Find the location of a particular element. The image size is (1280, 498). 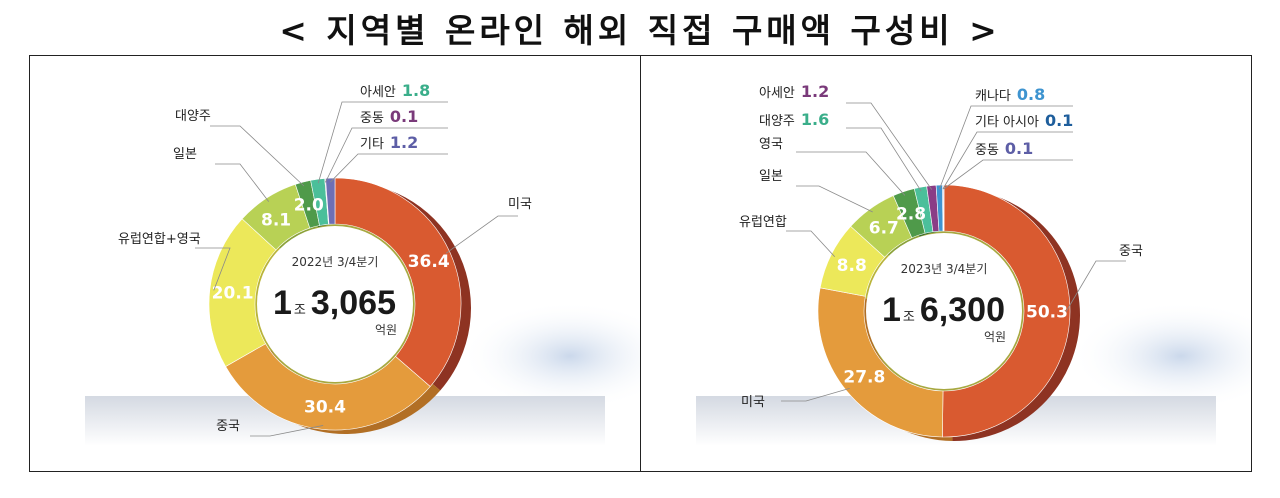

center-period: 2022년 3/4분기 is located at coordinates (335, 262).